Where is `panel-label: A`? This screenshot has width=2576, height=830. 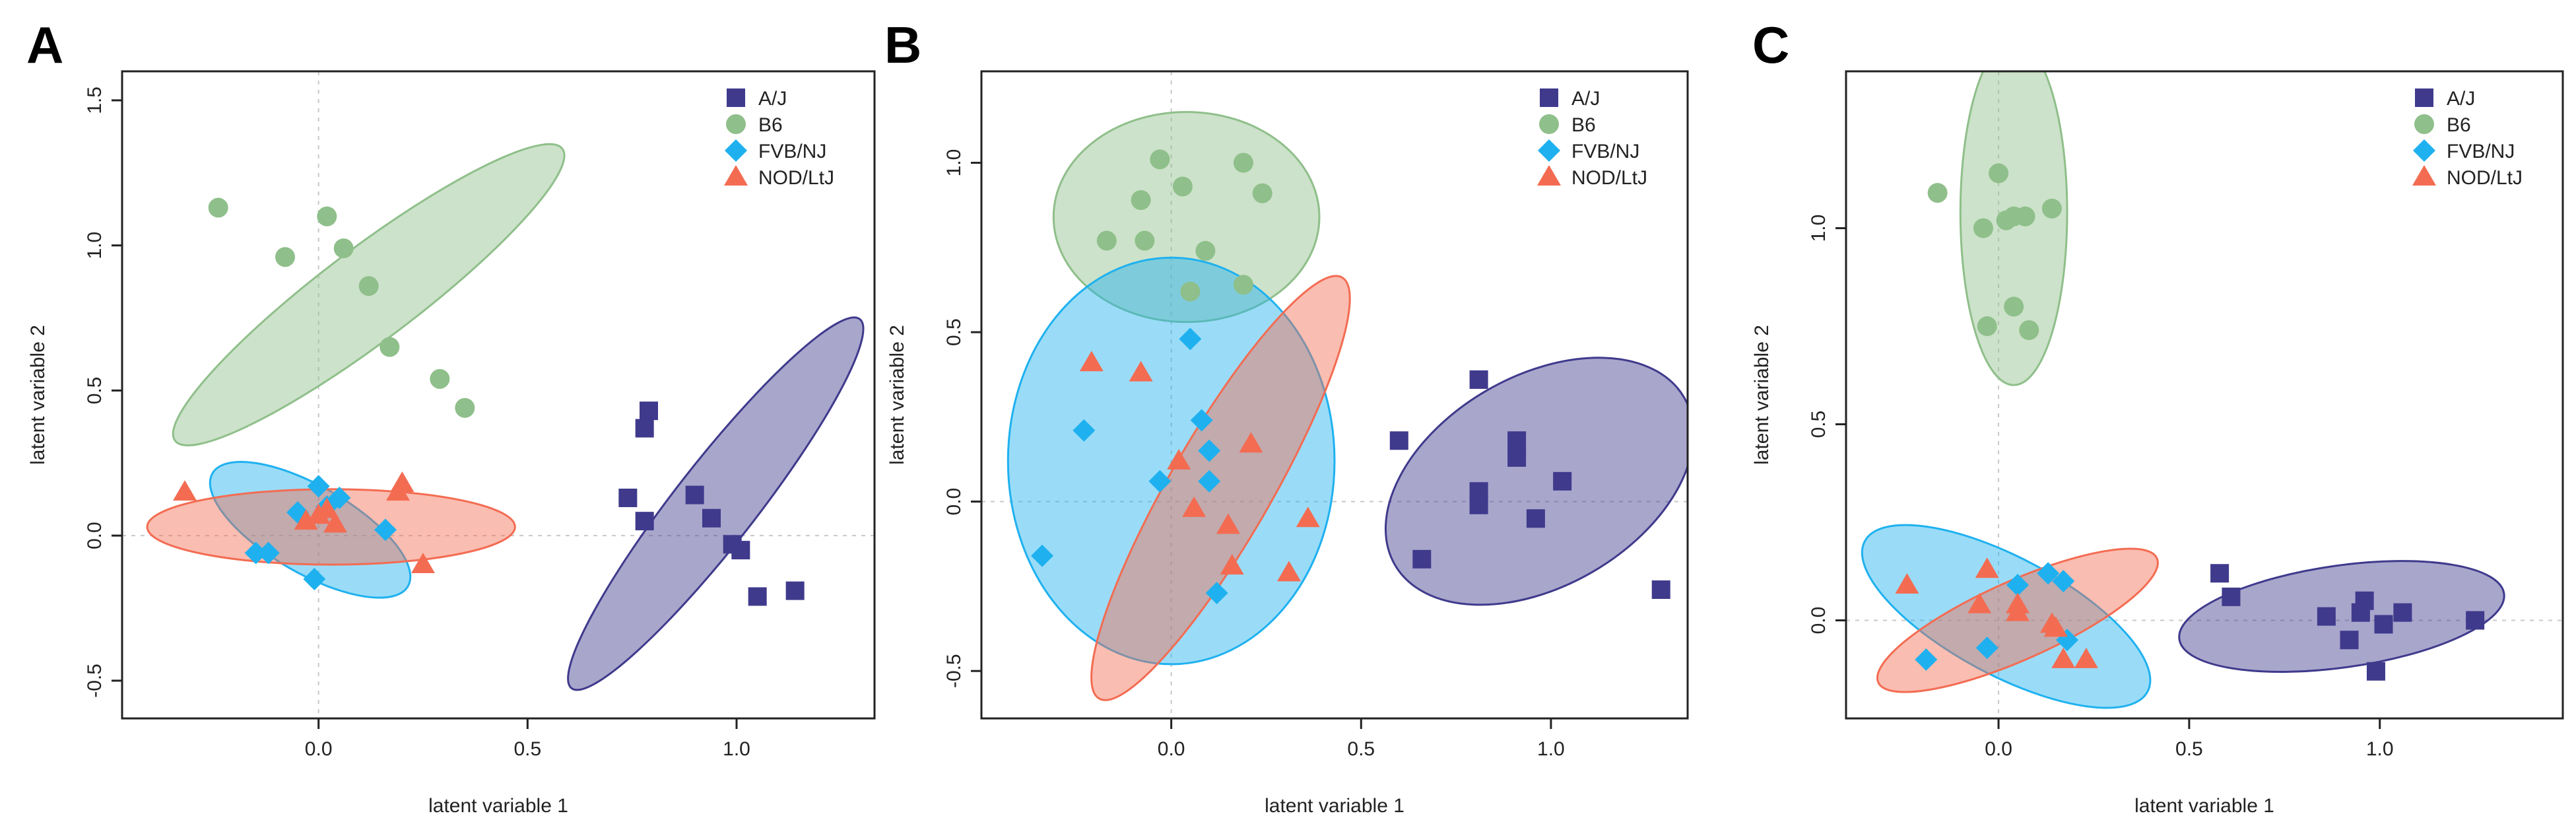
panel-label: A is located at coordinates (44, 45).